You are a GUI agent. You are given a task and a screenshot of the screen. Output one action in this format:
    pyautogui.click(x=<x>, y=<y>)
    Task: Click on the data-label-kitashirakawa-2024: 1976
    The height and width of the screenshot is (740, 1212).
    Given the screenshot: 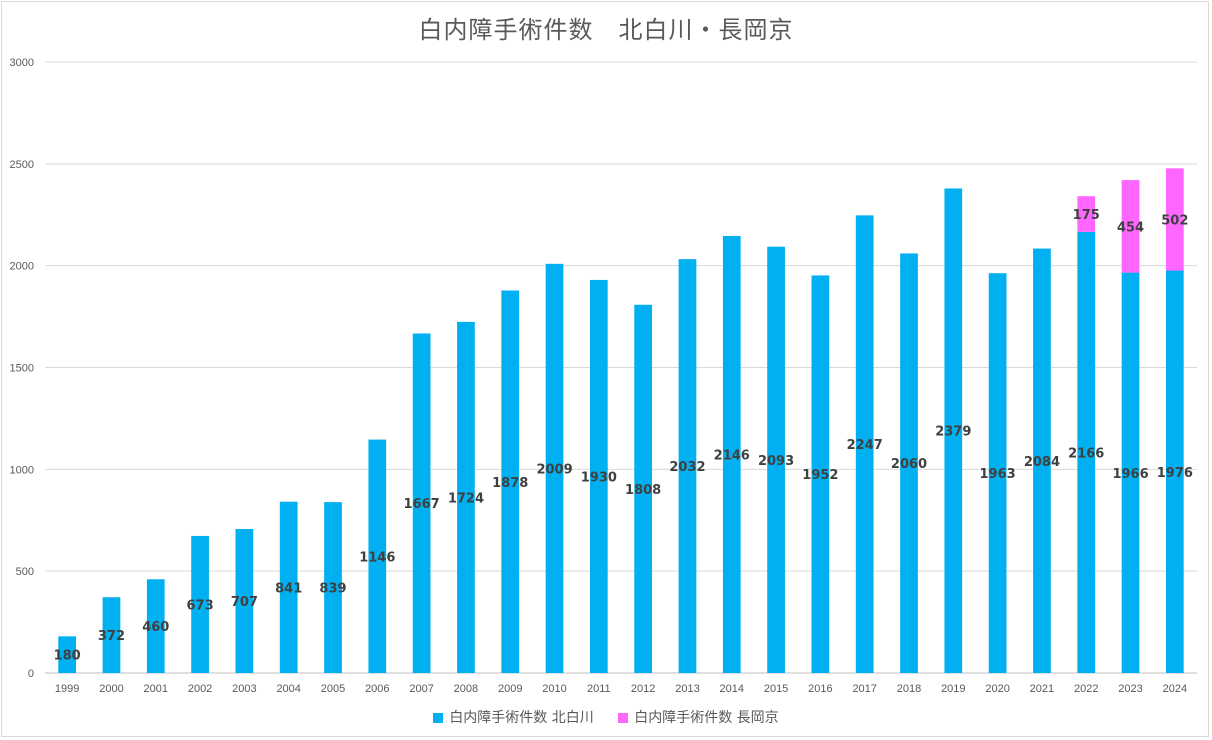 What is the action you would take?
    pyautogui.click(x=1175, y=473)
    